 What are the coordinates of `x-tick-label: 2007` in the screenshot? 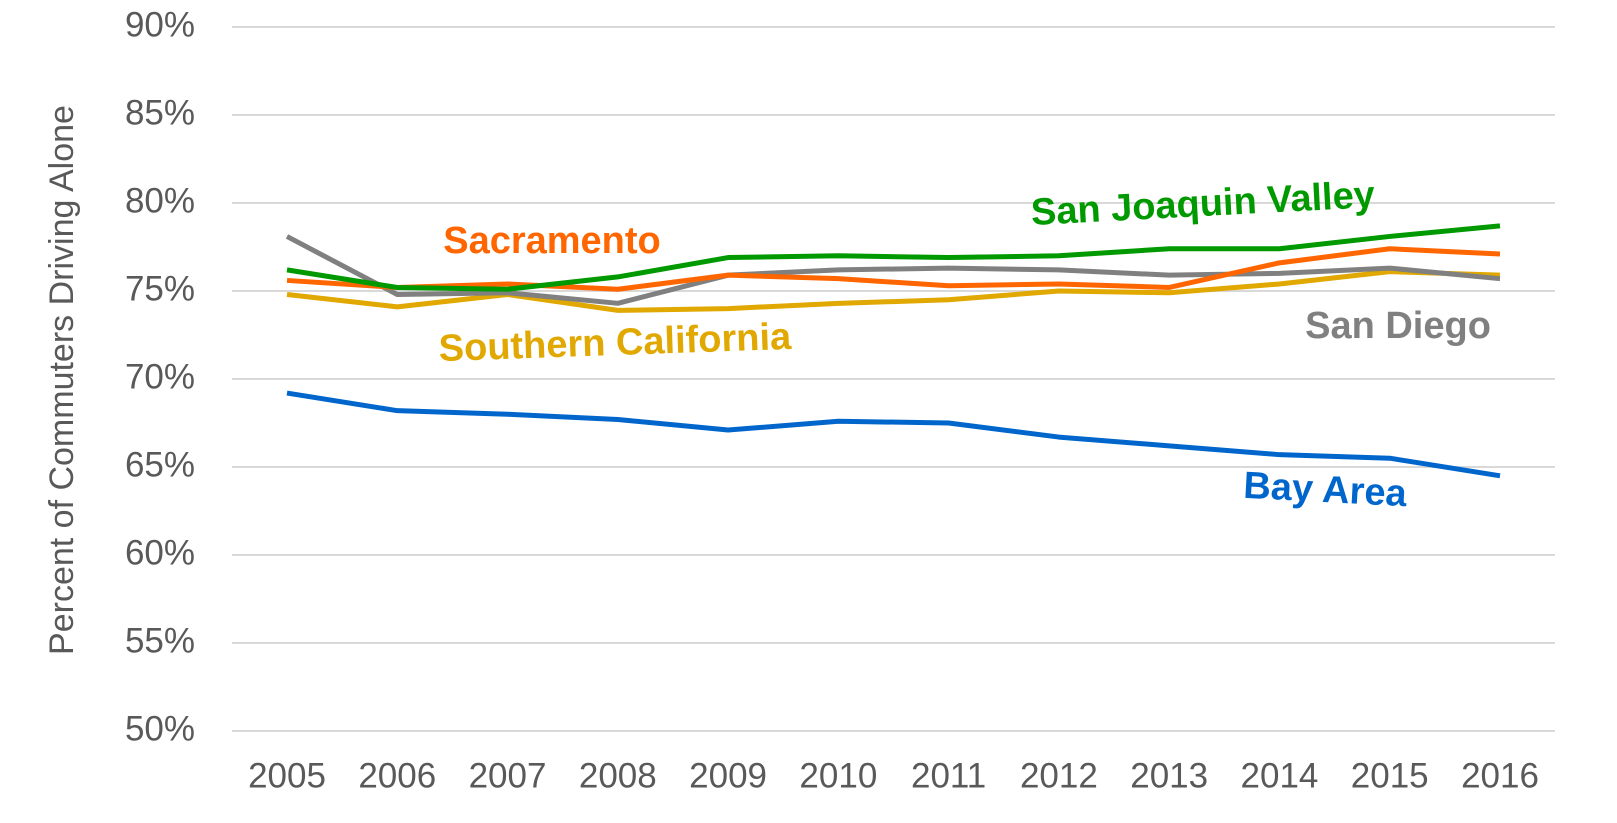 It's located at (508, 775).